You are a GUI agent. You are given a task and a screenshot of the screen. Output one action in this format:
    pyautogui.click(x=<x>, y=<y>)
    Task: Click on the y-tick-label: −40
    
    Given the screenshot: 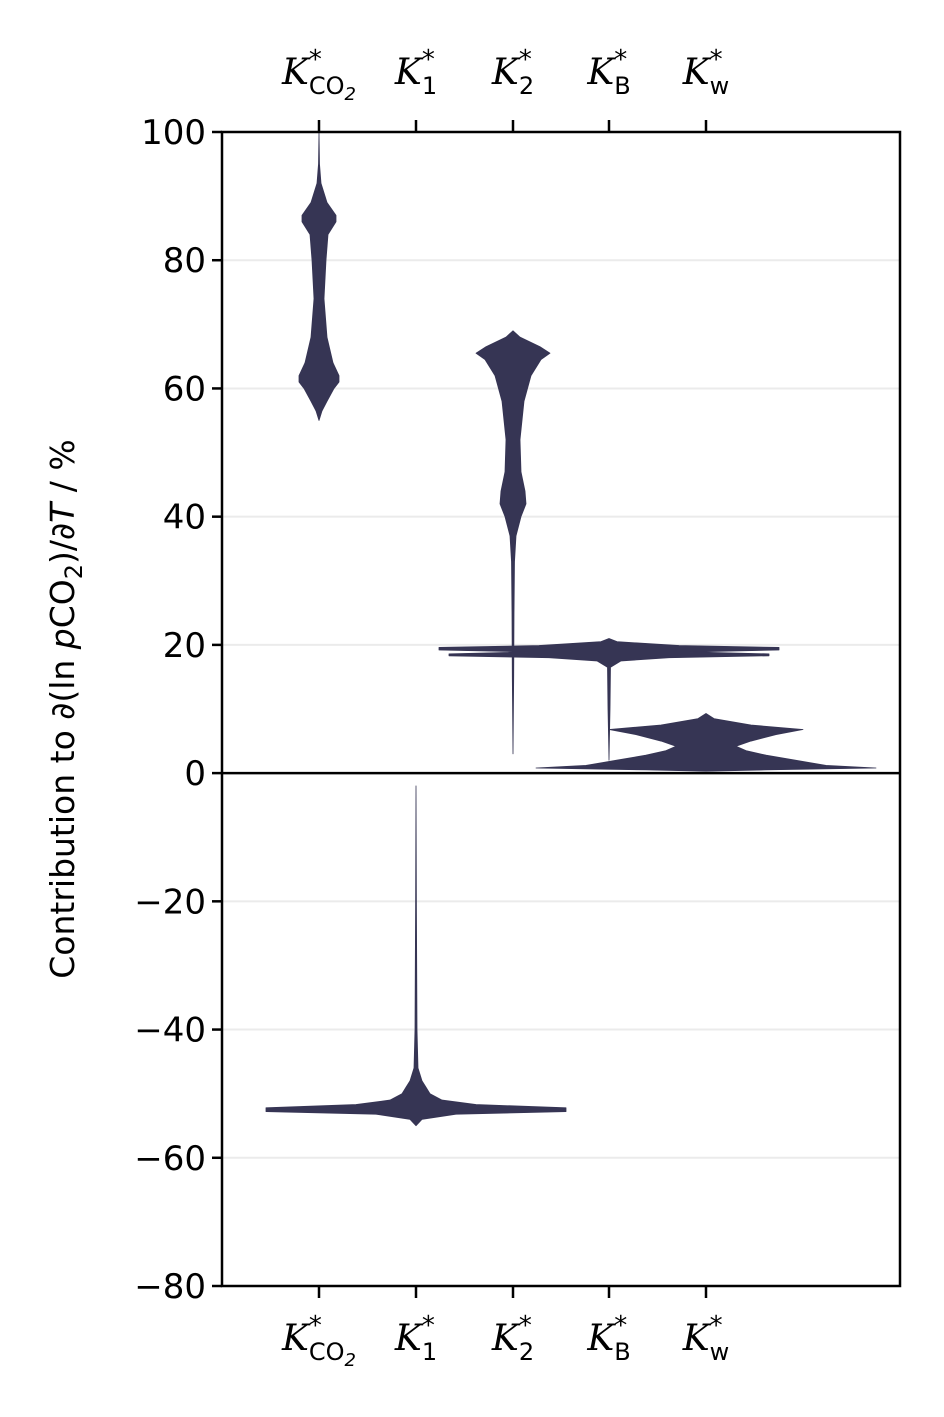 What is the action you would take?
    pyautogui.click(x=170, y=1031)
    